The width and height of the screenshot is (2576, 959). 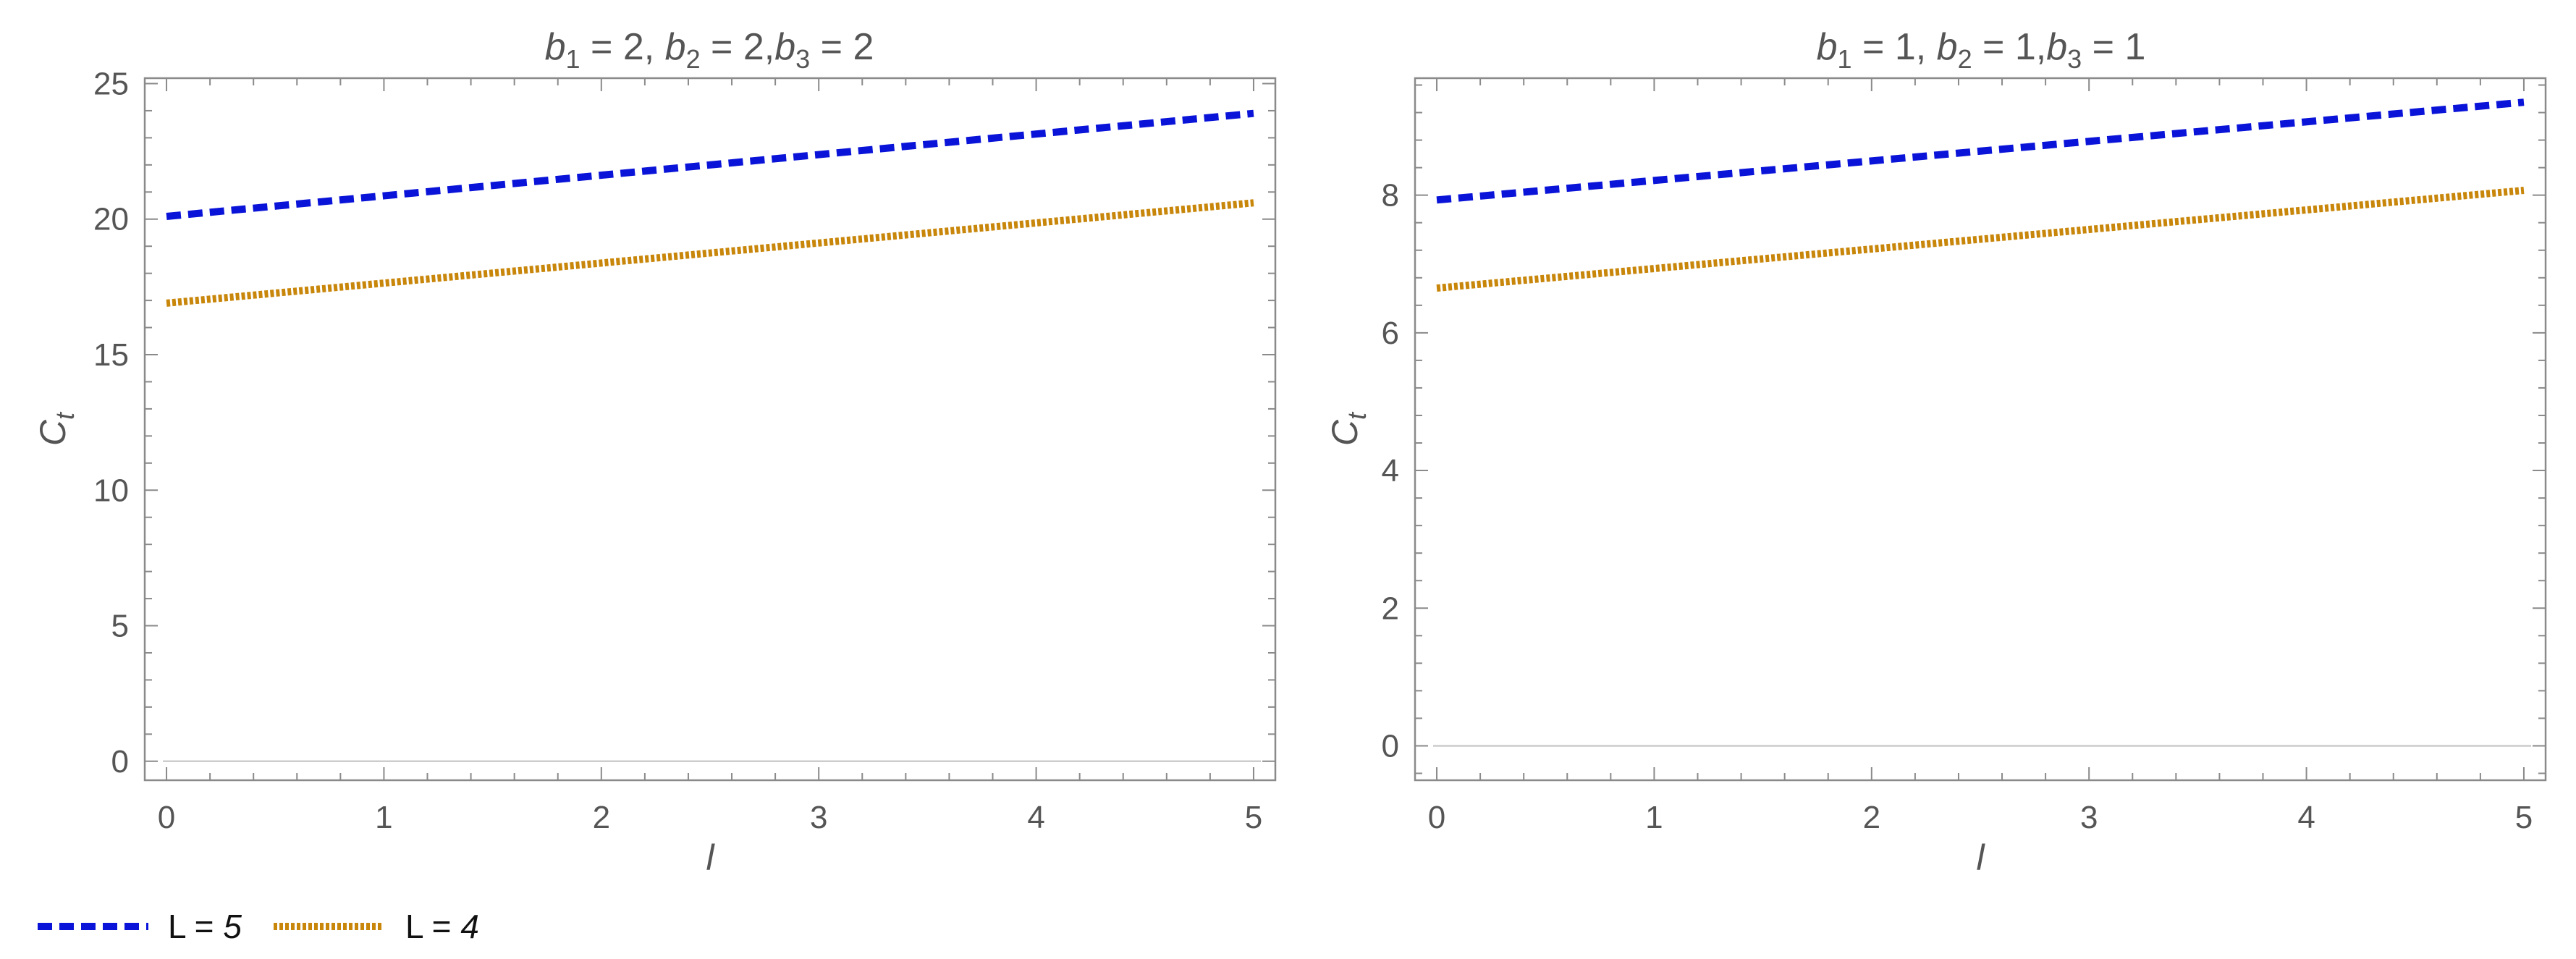 What do you see at coordinates (258, 926) in the screenshot?
I see `legend: L = 5 L = 4` at bounding box center [258, 926].